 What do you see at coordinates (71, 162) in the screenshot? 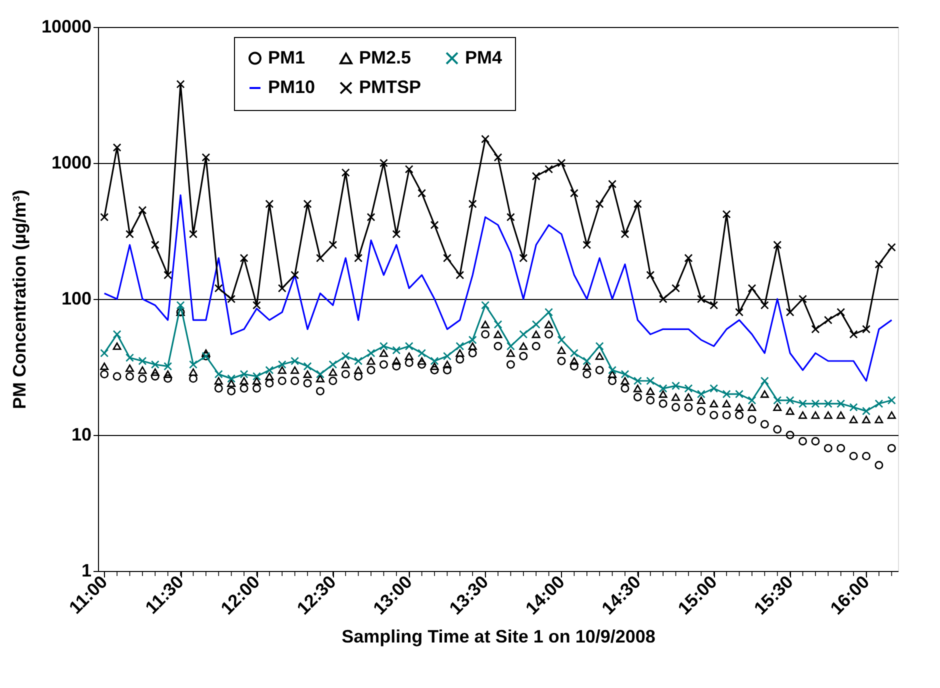
I see `y-tick-label: 1000` at bounding box center [71, 162].